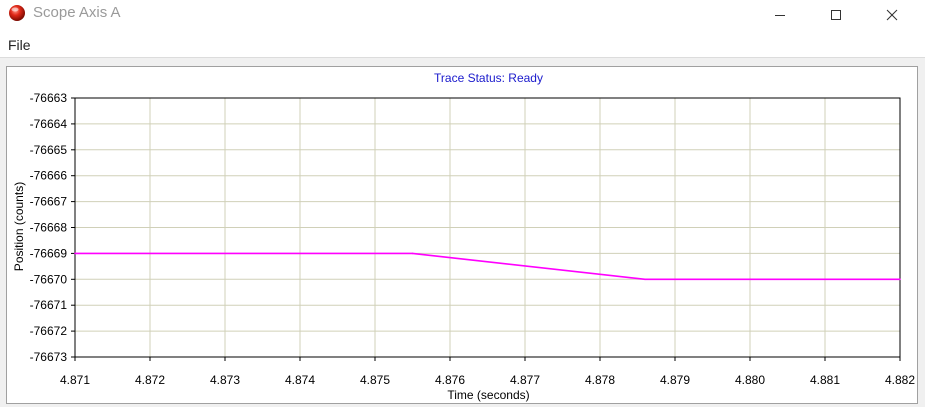 This screenshot has width=925, height=407. I want to click on y-axis-label: Position (counts), so click(19, 226).